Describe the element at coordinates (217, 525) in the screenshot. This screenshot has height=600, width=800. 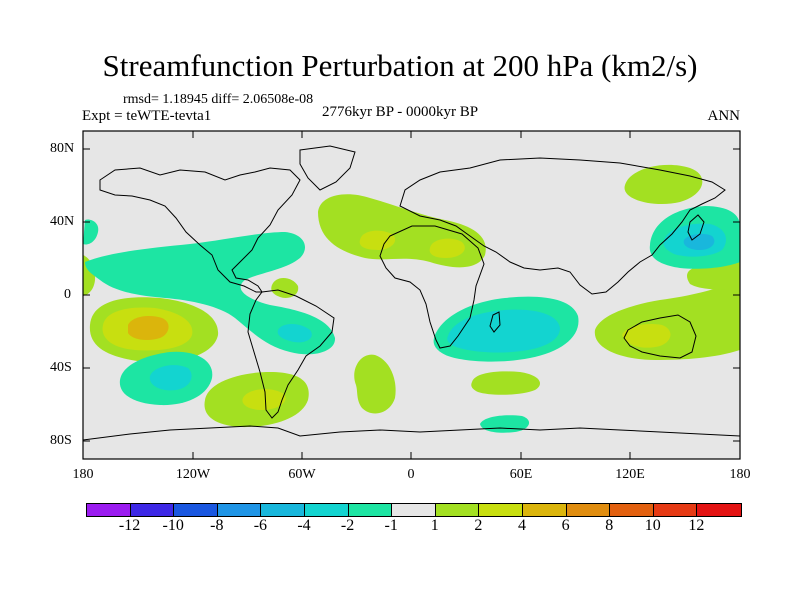
I see `colorbar-label-2: -8` at that location.